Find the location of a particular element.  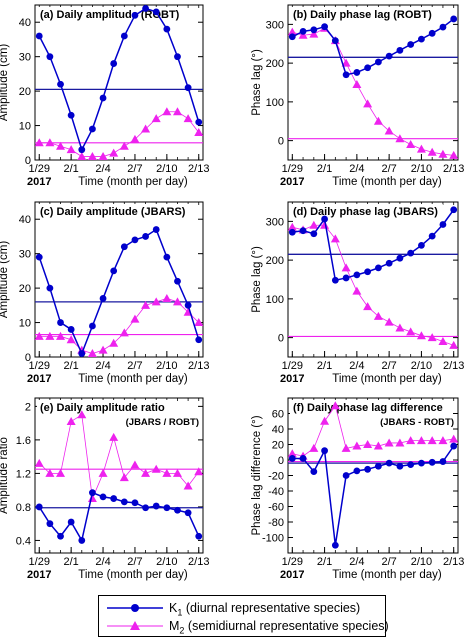

panel-a-frame is located at coordinates (119, 82).